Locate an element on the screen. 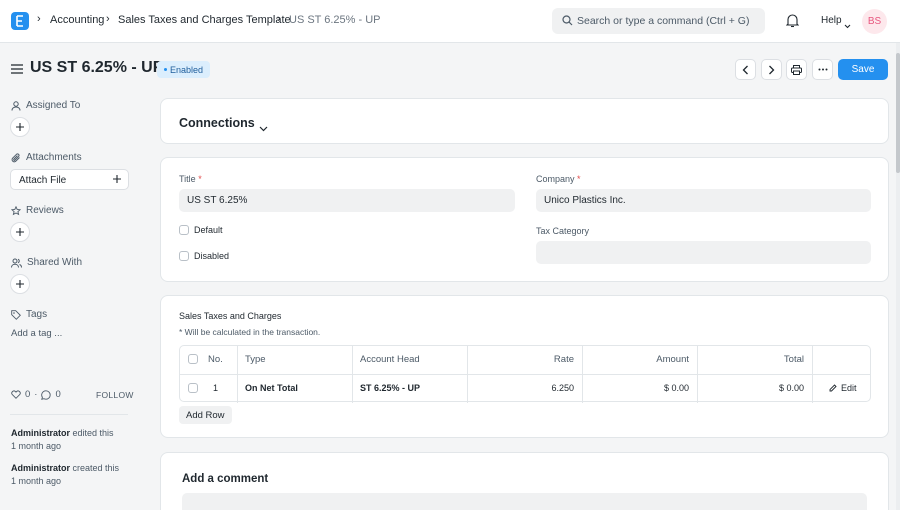 Image resolution: width=900 pixels, height=510 pixels. pencil-icon is located at coordinates (833, 388).